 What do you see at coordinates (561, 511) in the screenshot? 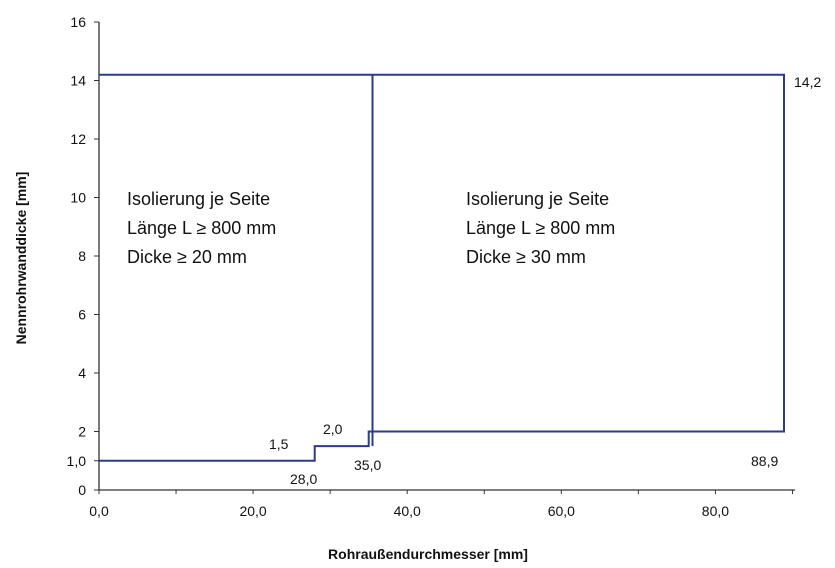
I see `x-tick-label: 60,0` at bounding box center [561, 511].